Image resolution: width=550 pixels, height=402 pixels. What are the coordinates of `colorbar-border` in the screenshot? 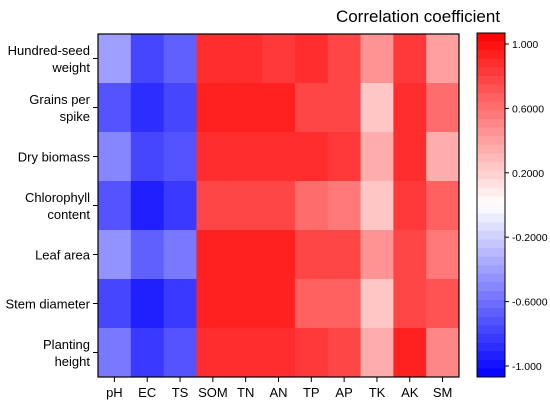 It's located at (491, 205).